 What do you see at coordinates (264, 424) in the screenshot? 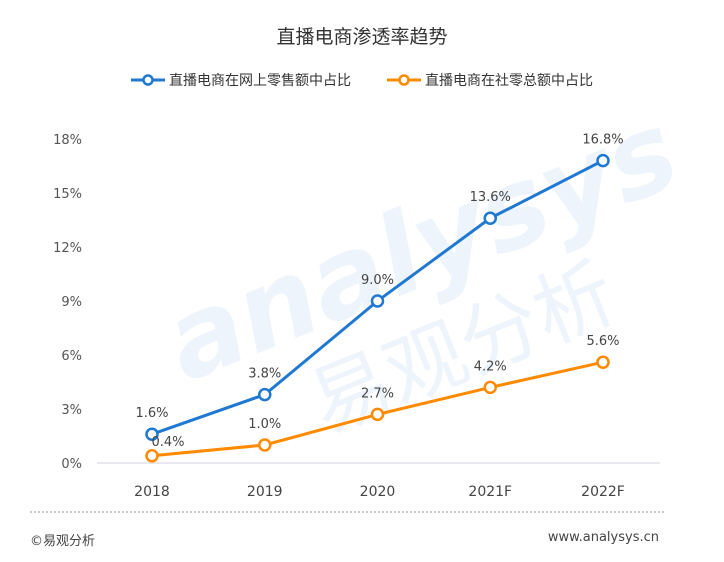
I see `data-label: 1.0%` at bounding box center [264, 424].